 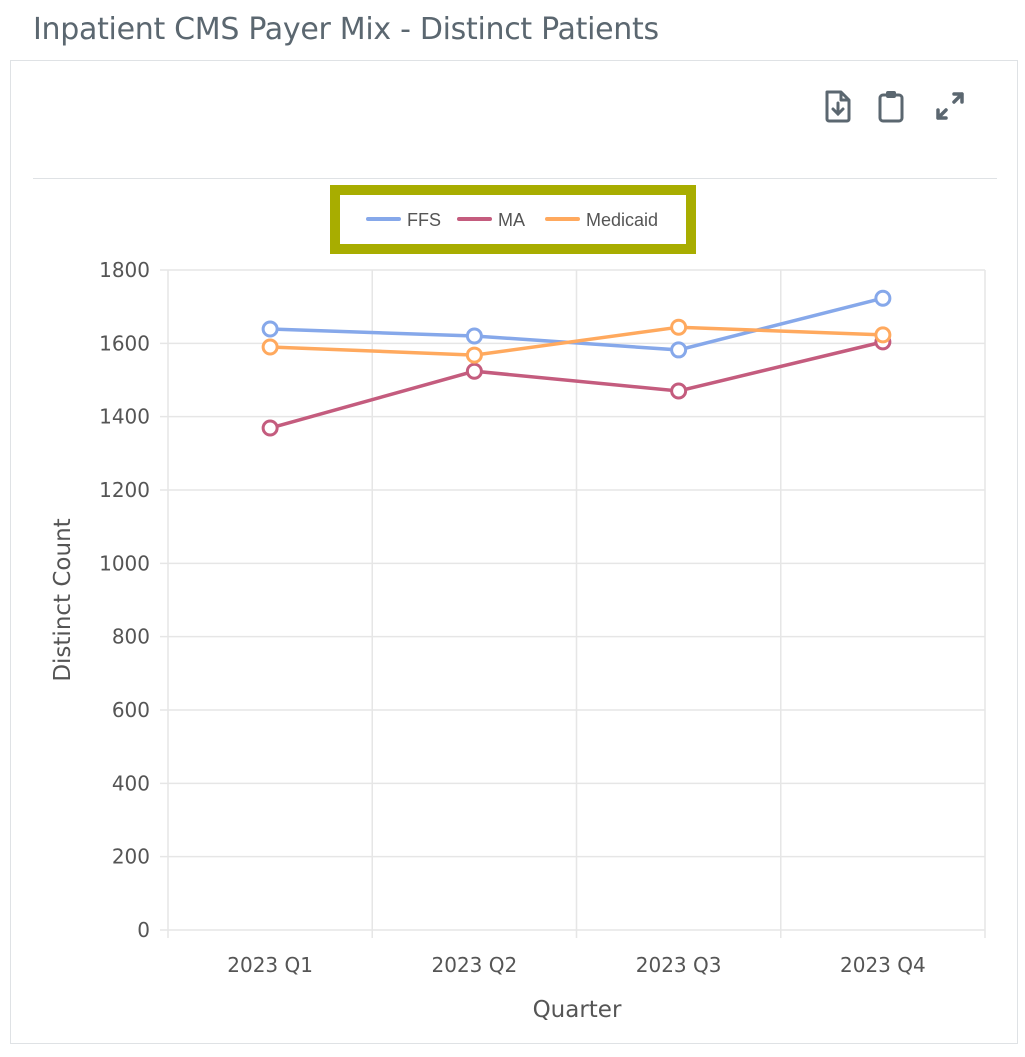 What do you see at coordinates (131, 857) in the screenshot?
I see `y-tick-label: 200` at bounding box center [131, 857].